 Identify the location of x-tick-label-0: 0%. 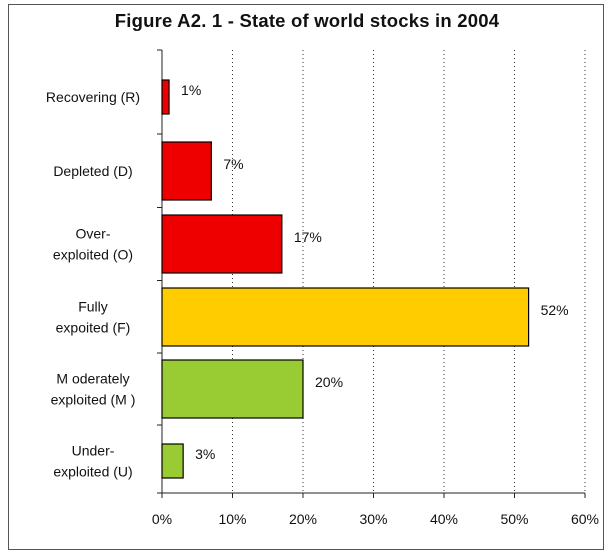
(162, 519).